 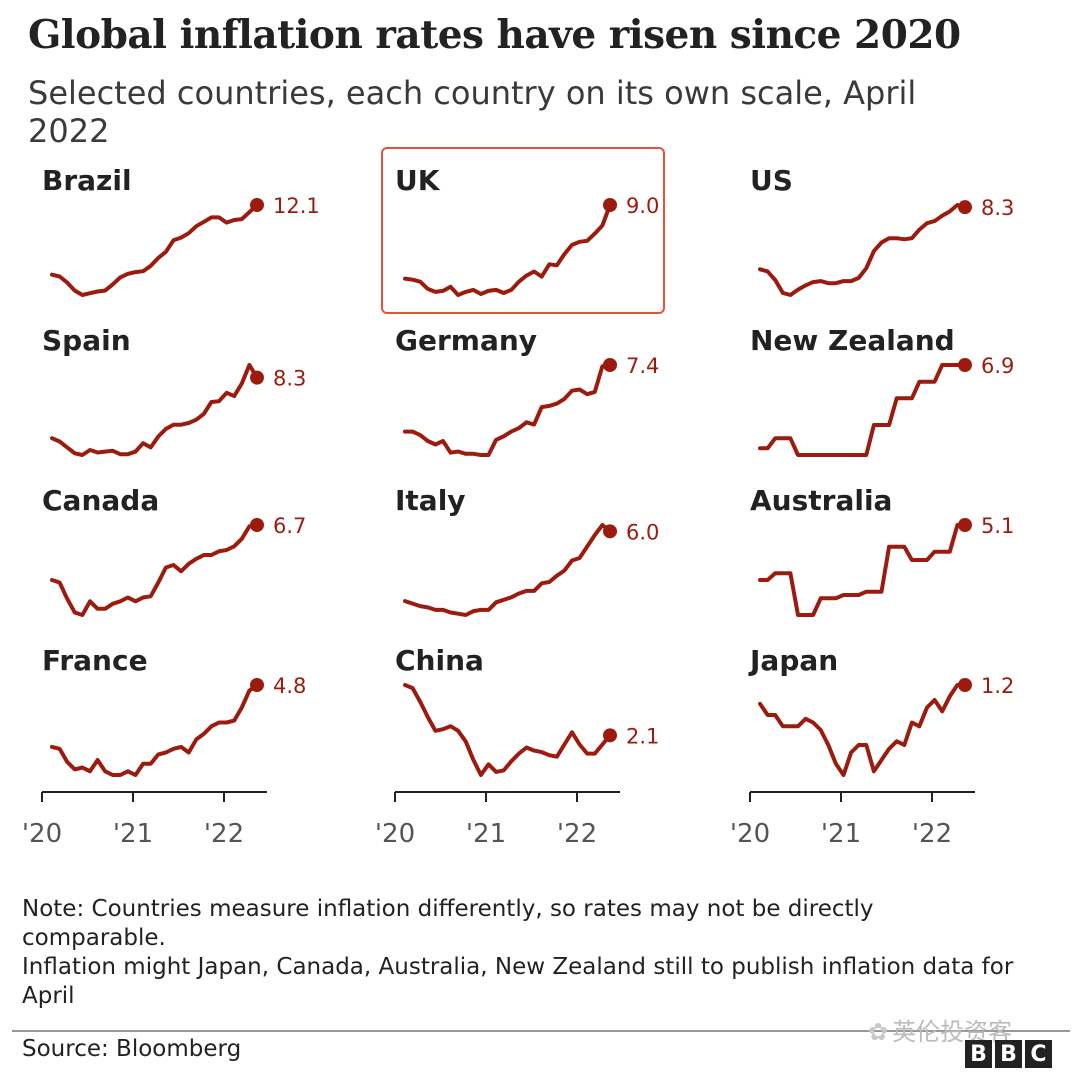 What do you see at coordinates (862, 250) in the screenshot?
I see `series-line-us` at bounding box center [862, 250].